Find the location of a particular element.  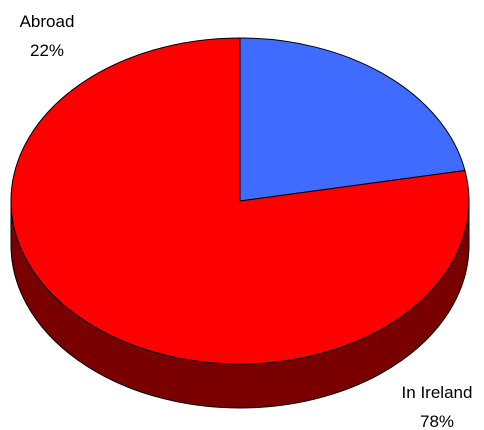

slice-label-in-ireland-name: In Ireland is located at coordinates (437, 392).